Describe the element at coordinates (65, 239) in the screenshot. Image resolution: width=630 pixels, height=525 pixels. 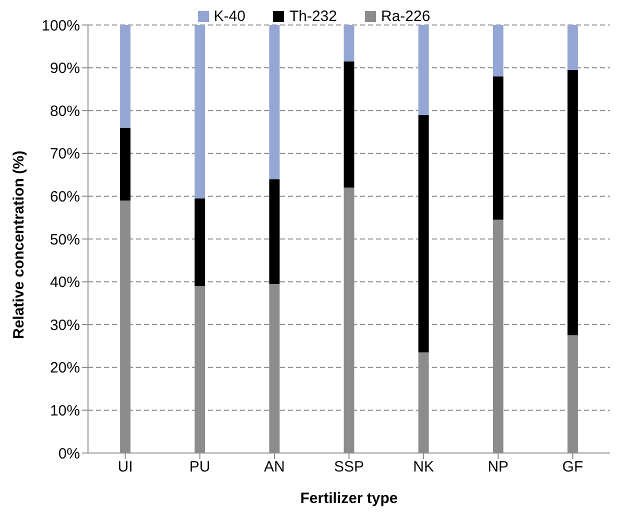
I see `y-tick-label: 50%` at that location.